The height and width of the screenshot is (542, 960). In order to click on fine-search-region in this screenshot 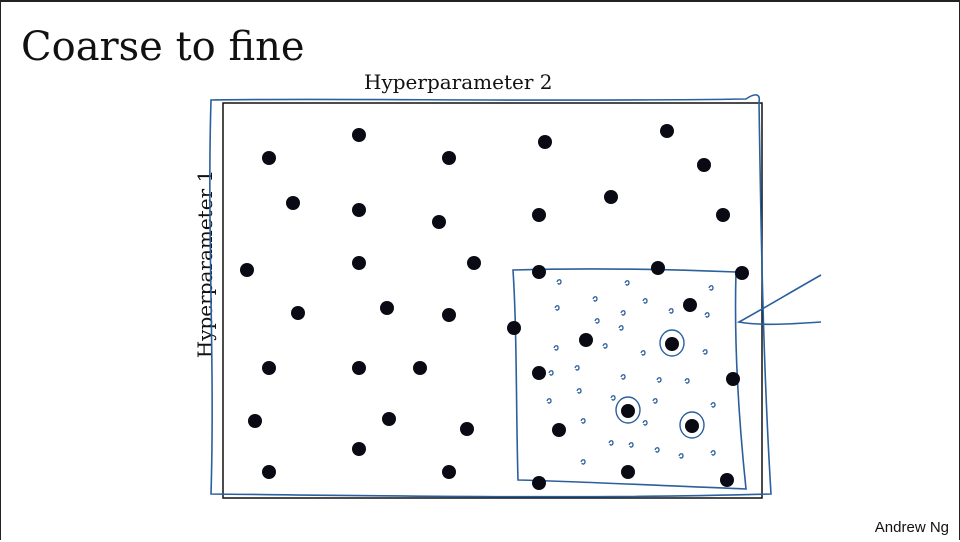, I will do `click(629, 379)`.